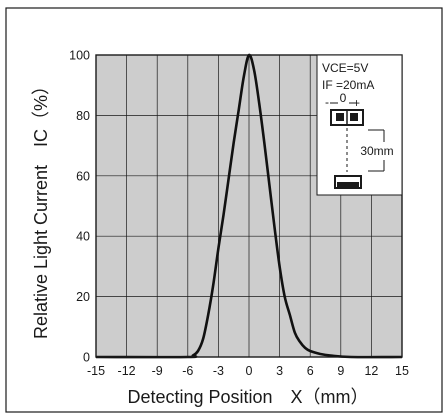 Image resolution: width=448 pixels, height=419 pixels. Describe the element at coordinates (83, 297) in the screenshot. I see `y-tick-label: 20` at that location.